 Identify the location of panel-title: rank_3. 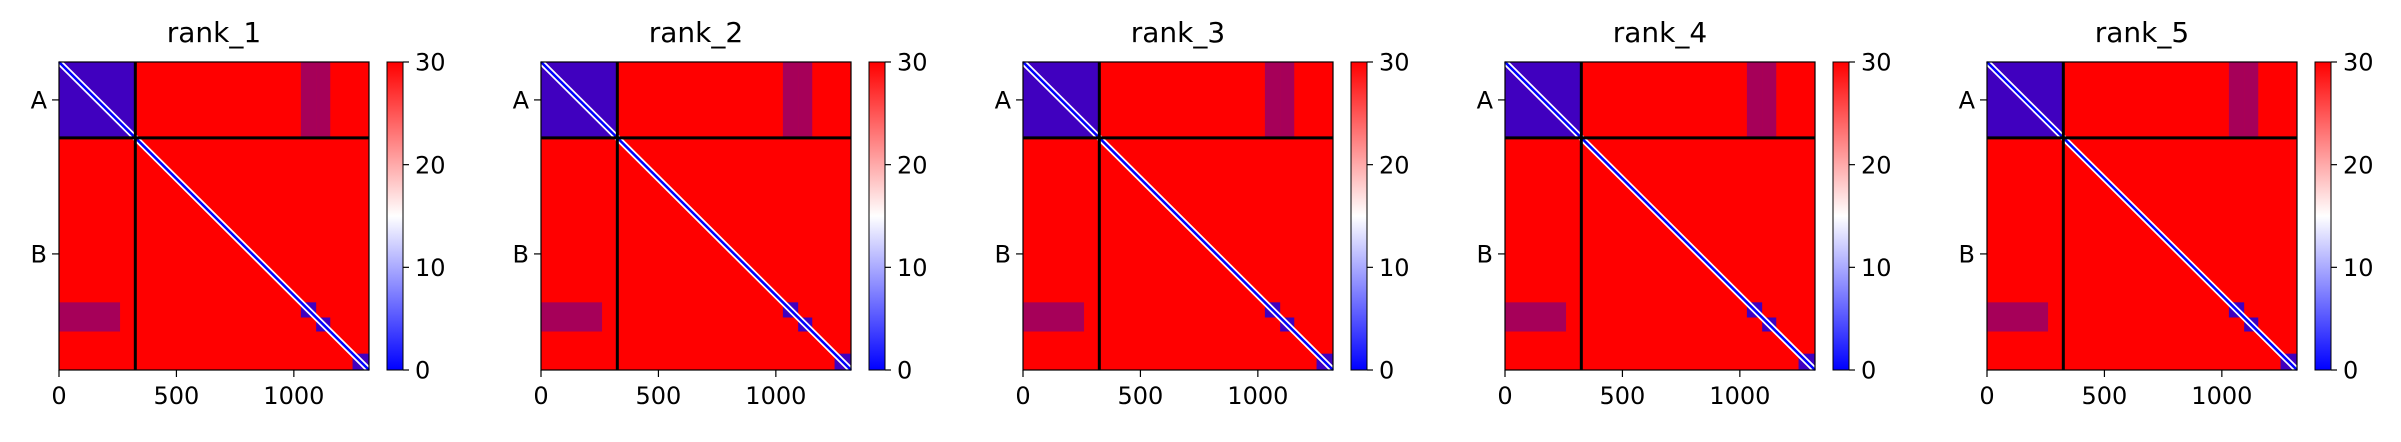
(1178, 32).